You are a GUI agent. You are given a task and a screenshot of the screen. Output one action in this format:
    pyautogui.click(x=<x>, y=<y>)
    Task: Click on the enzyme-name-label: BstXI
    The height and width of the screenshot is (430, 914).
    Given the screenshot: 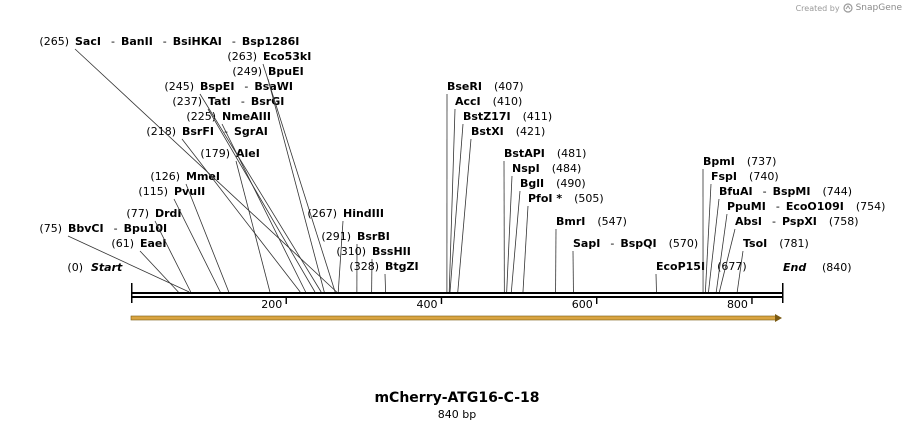 What is the action you would take?
    pyautogui.click(x=487, y=131)
    